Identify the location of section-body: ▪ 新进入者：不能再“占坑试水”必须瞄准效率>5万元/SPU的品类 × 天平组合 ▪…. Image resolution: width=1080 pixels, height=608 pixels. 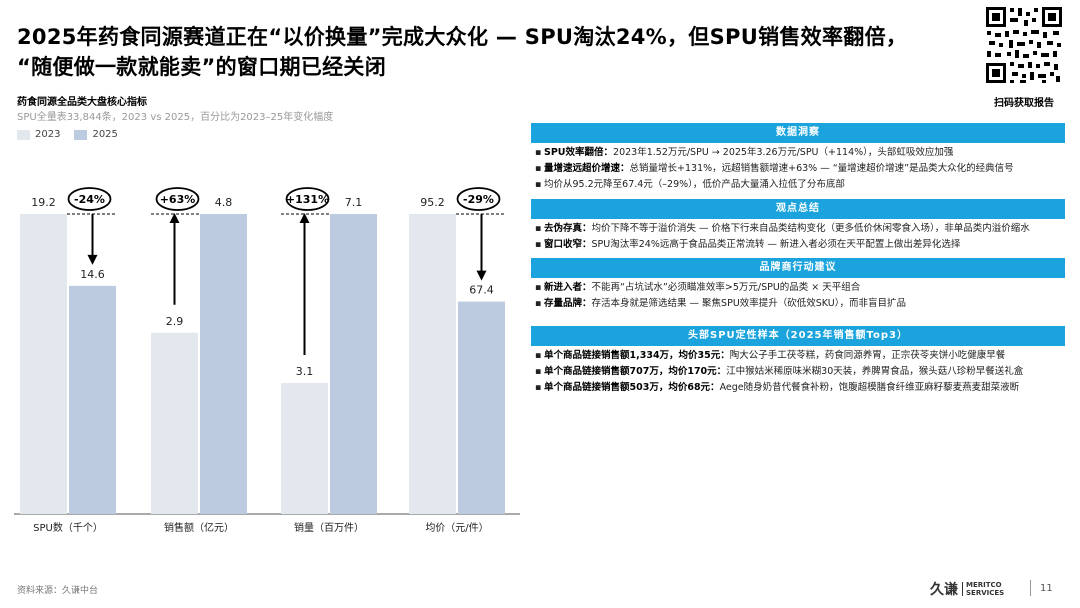
(798, 297).